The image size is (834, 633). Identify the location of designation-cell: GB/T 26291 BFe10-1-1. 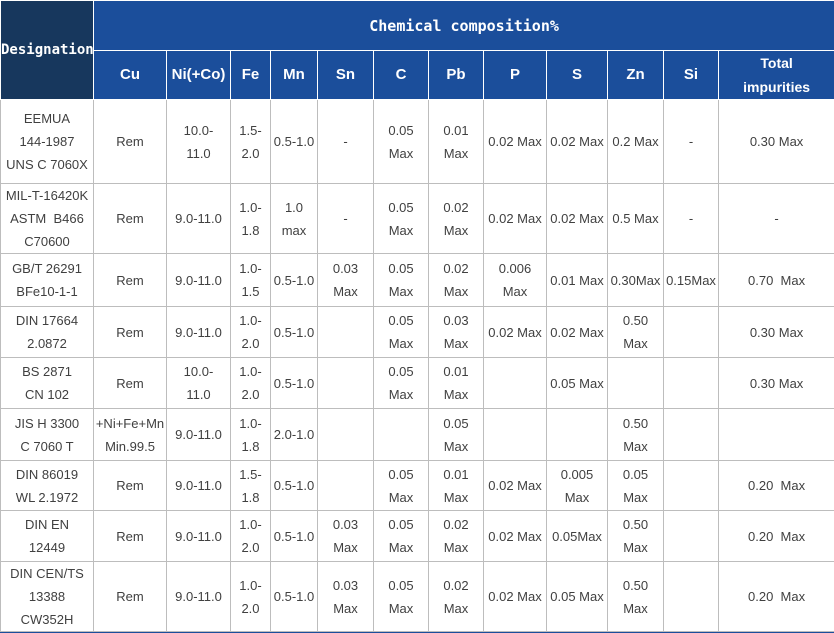
(47, 280).